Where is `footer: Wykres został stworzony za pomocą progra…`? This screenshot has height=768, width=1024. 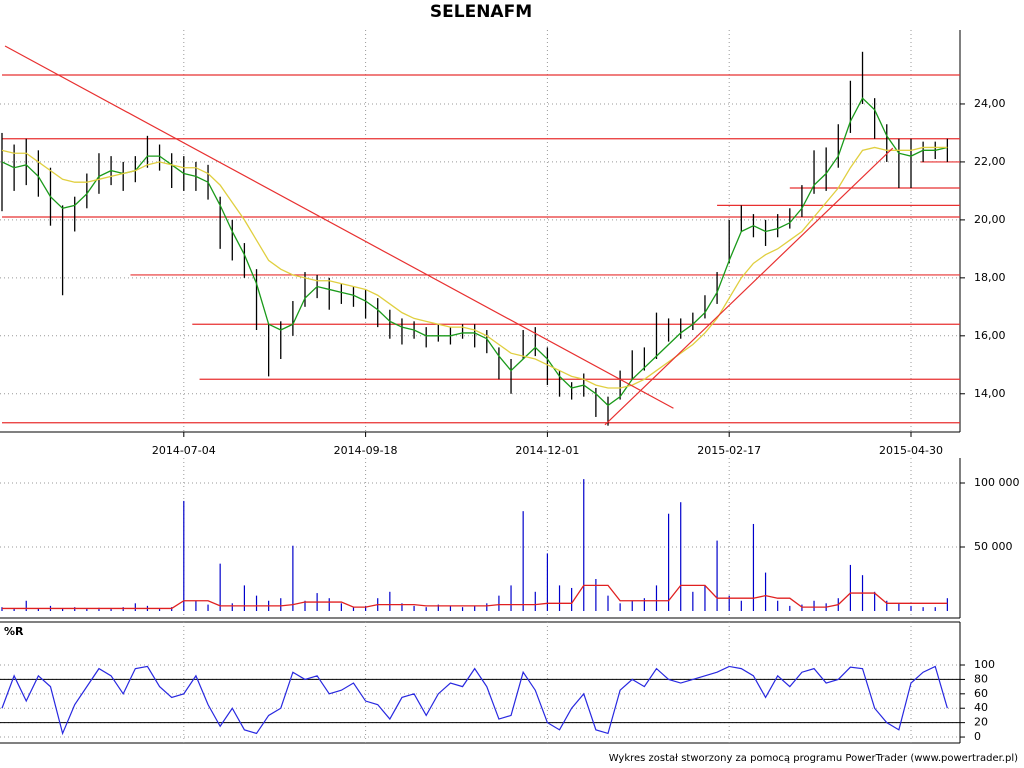 footer: Wykres został stworzony za pomocą progra… is located at coordinates (813, 758).